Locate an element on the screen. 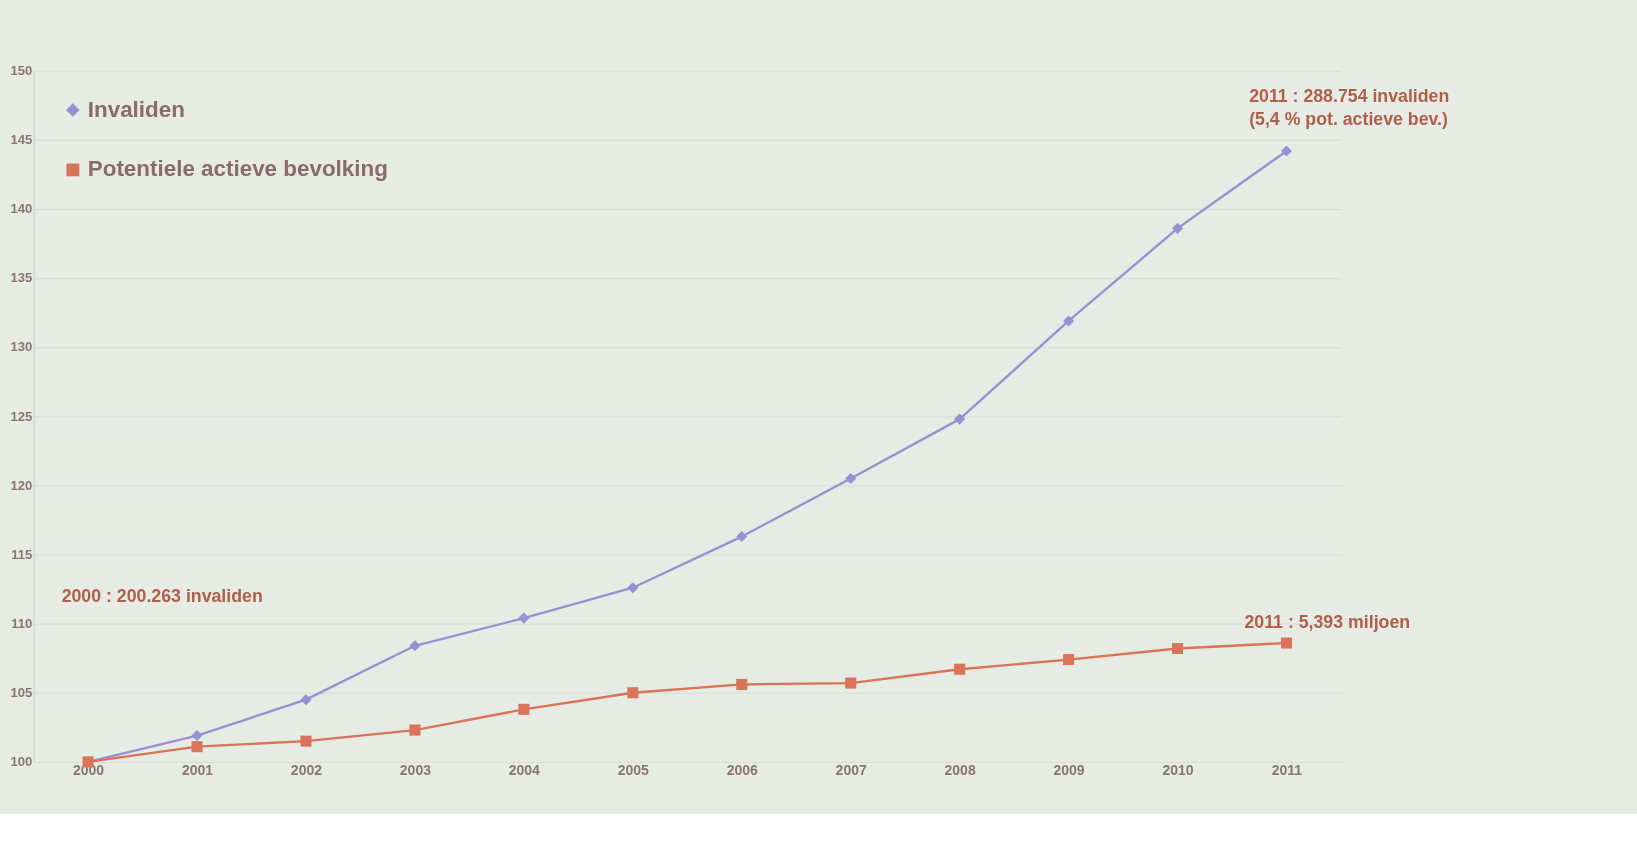 The height and width of the screenshot is (850, 1637). legend-label: Invaliden is located at coordinates (136, 109).